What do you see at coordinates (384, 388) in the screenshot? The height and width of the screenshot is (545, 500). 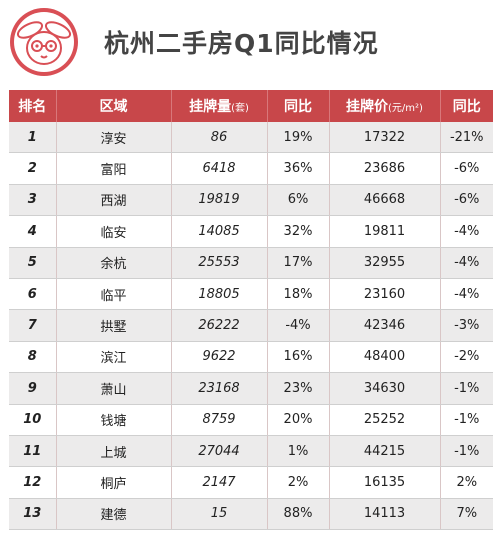 I see `price-cell: 34630` at bounding box center [384, 388].